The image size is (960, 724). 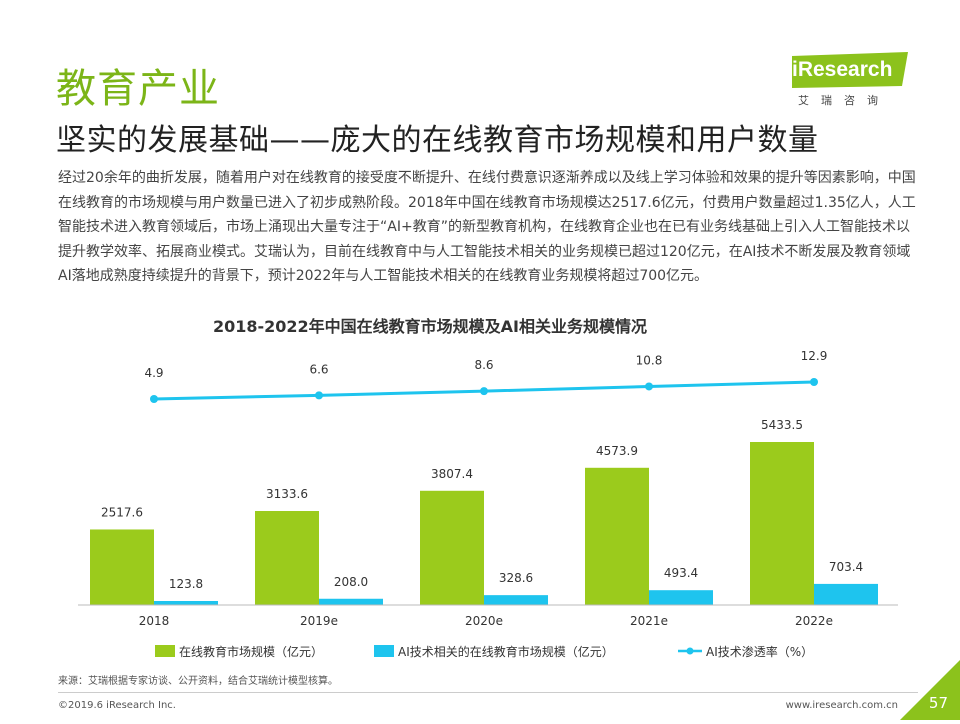 I want to click on x-tick-2019e: 2019e, so click(x=319, y=621).